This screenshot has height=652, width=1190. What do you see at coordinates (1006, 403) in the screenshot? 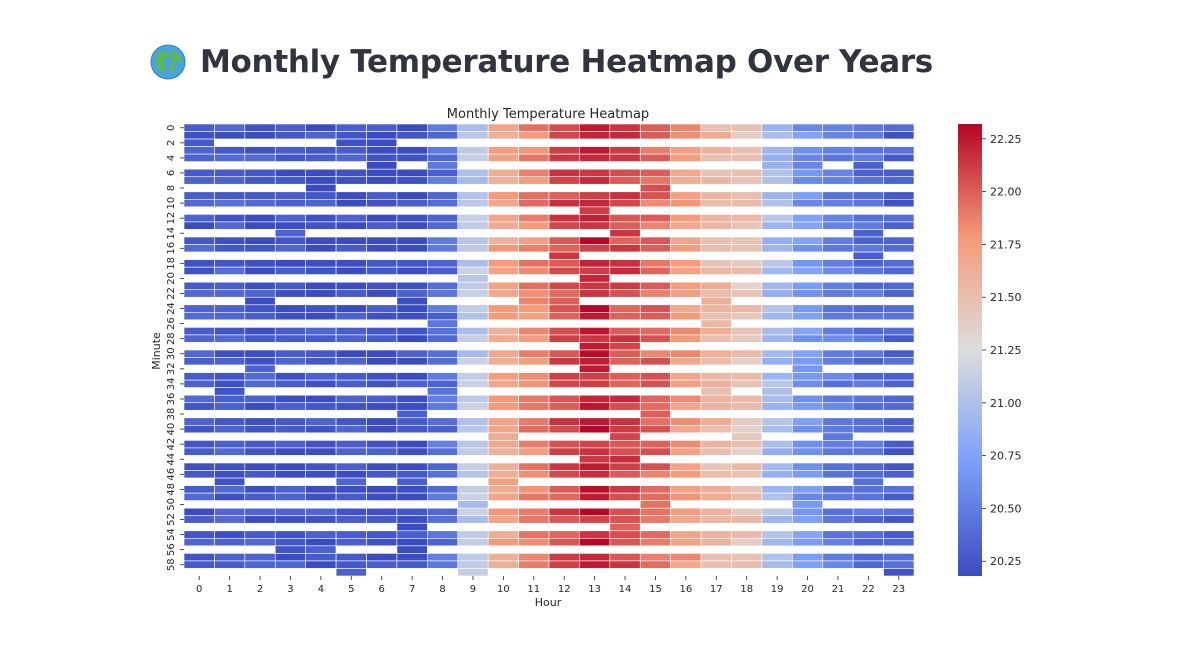
I see `colorbar-tick-label: 21.00` at bounding box center [1006, 403].